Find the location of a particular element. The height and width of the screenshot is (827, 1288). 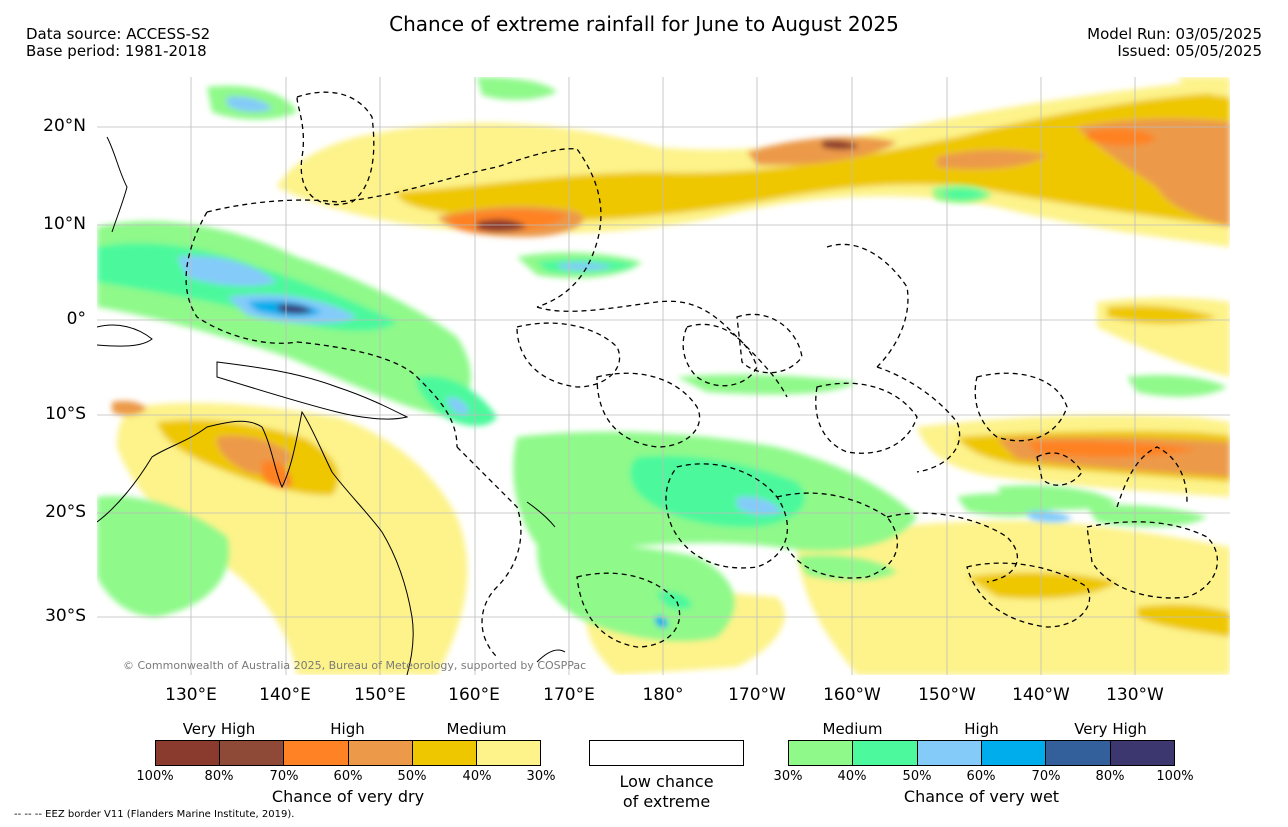

new-caledonia-coast is located at coordinates (541, 514).